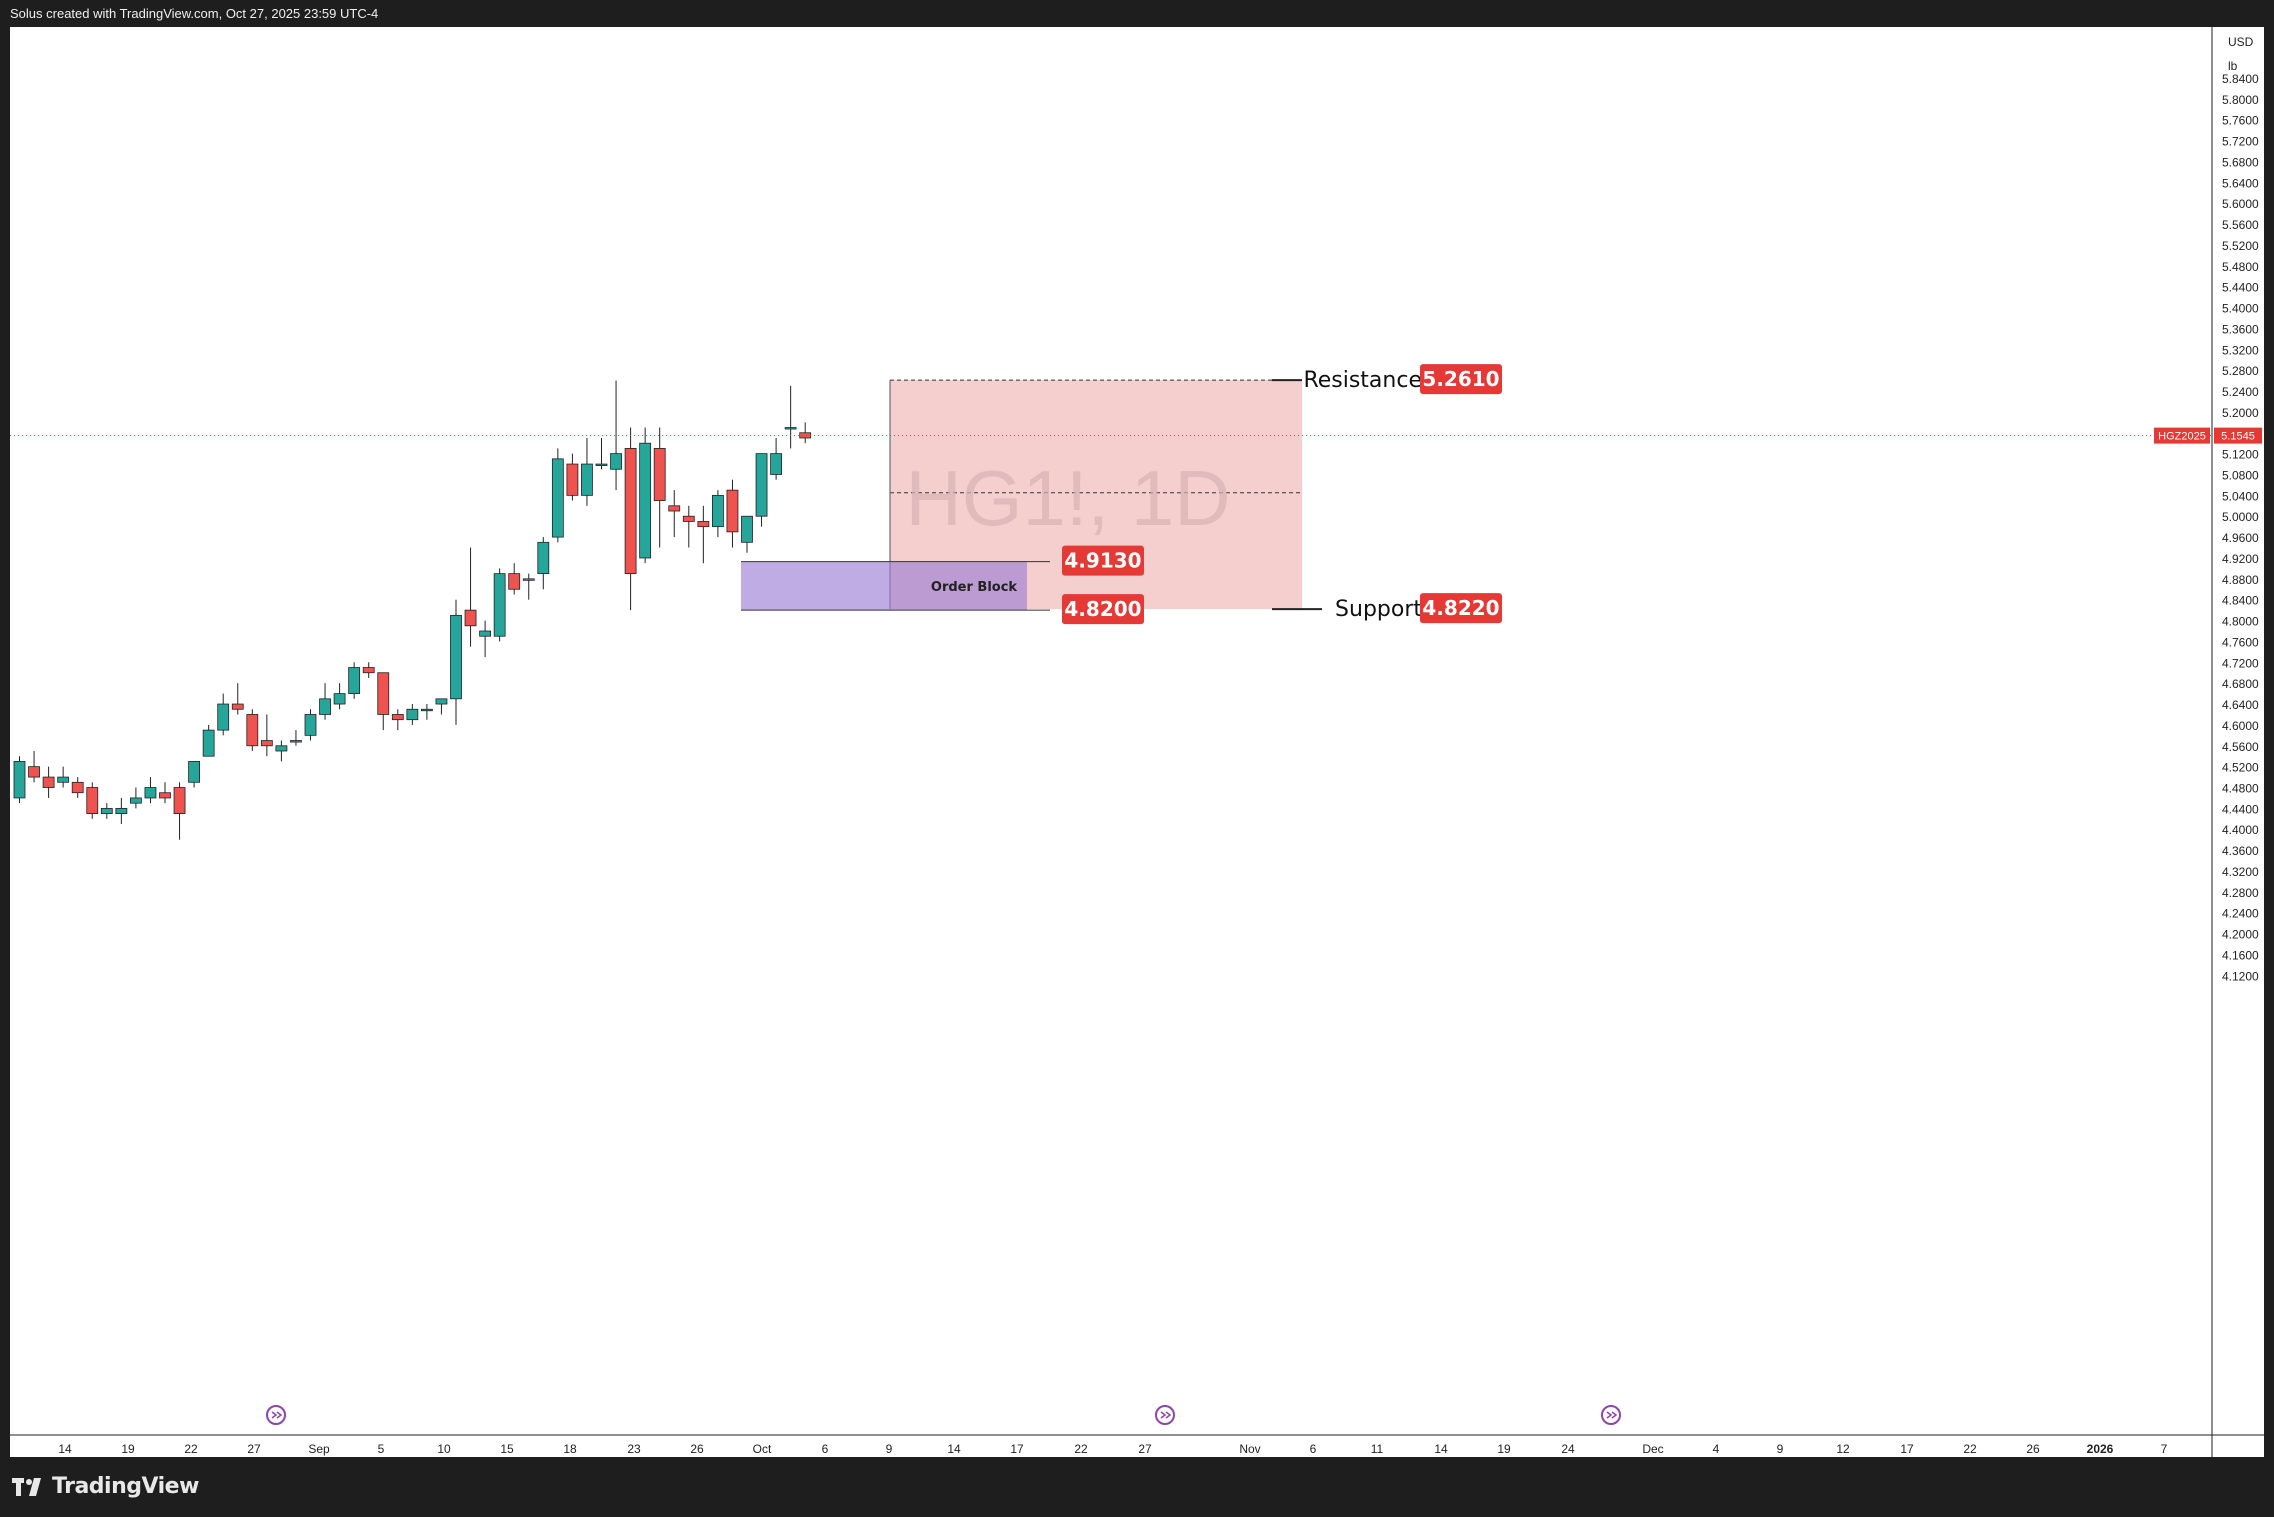 This screenshot has height=1517, width=2274. Describe the element at coordinates (2240, 580) in the screenshot. I see `price-tick-label: 4.8800` at that location.